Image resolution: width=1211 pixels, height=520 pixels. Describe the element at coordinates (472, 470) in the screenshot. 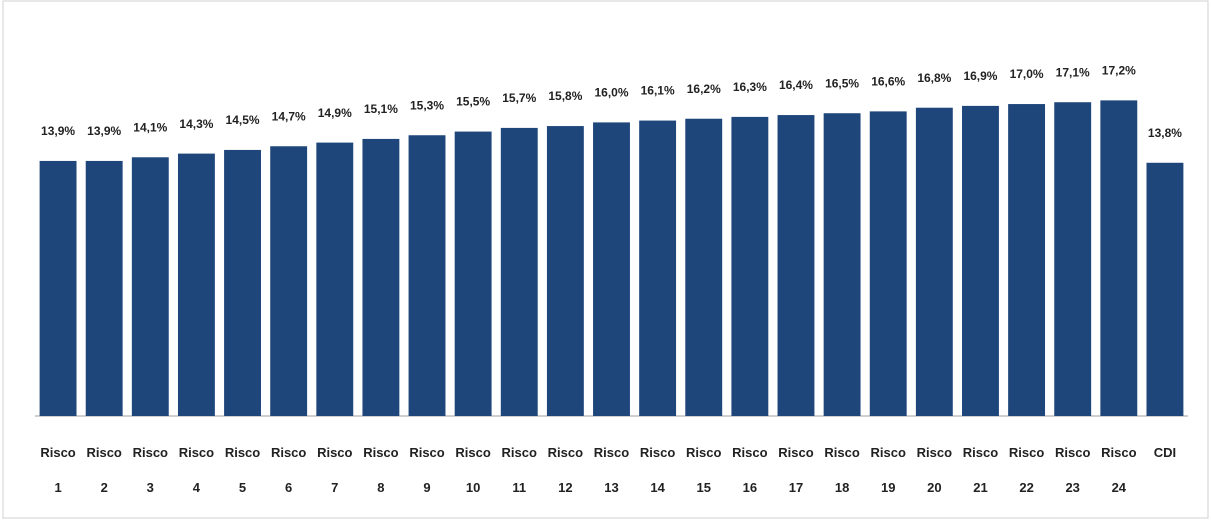

I see `x-tick-label: Risco 10` at that location.